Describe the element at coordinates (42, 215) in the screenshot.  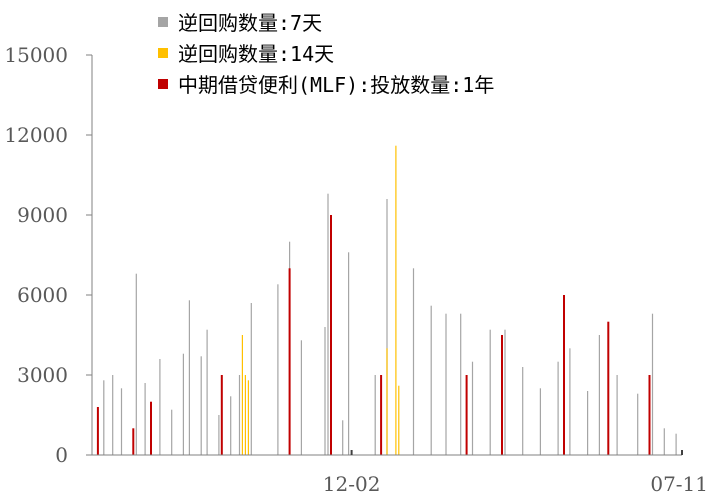
I see `y-tick-label-3: 9000` at that location.